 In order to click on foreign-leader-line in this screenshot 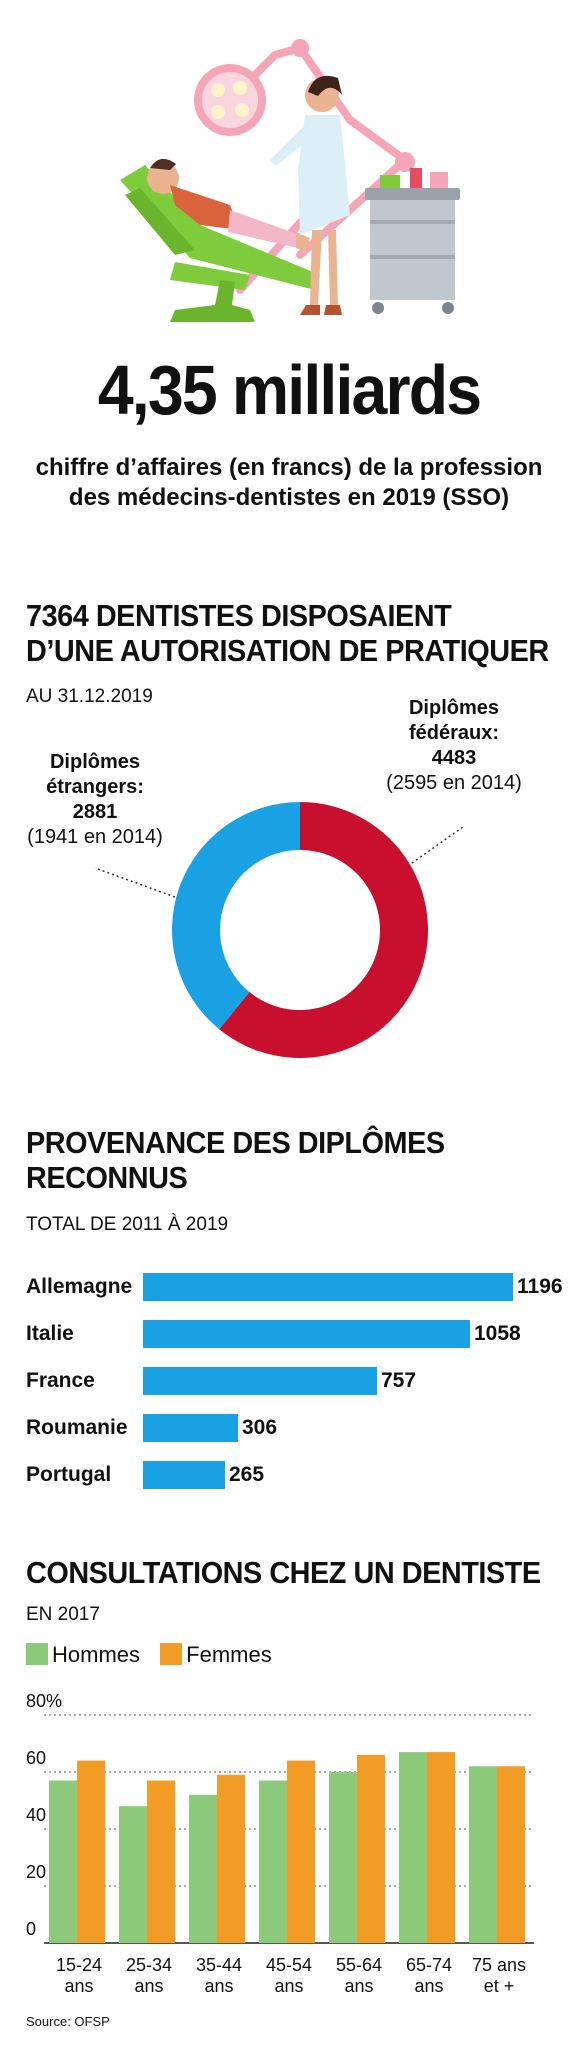, I will do `click(135, 882)`.